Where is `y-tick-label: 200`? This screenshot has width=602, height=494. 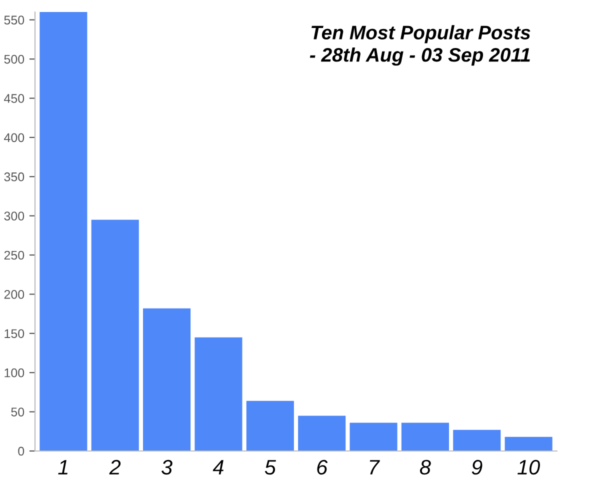
y-tick-label: 200 is located at coordinates (14, 294).